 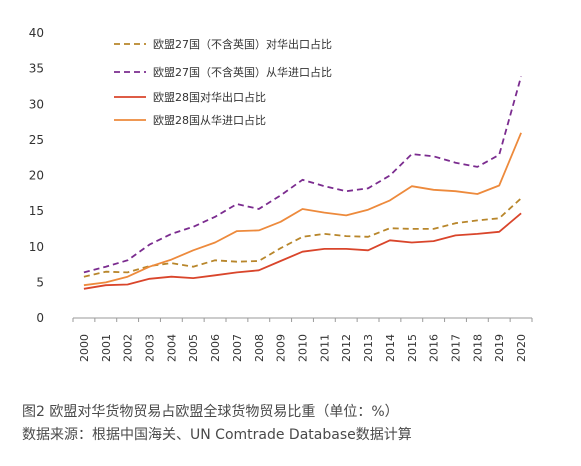 What do you see at coordinates (40, 318) in the screenshot?
I see `y-tick-label: 0` at bounding box center [40, 318].